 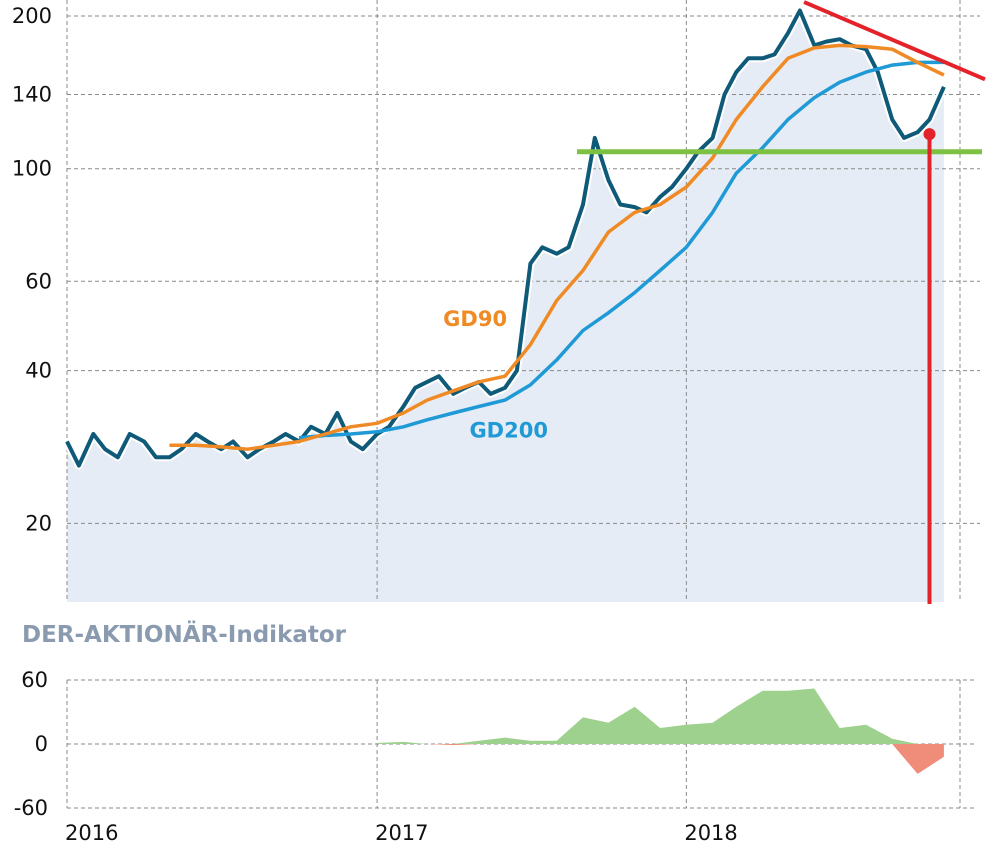 I want to click on x-tick-label-2018: 2018, so click(x=710, y=833).